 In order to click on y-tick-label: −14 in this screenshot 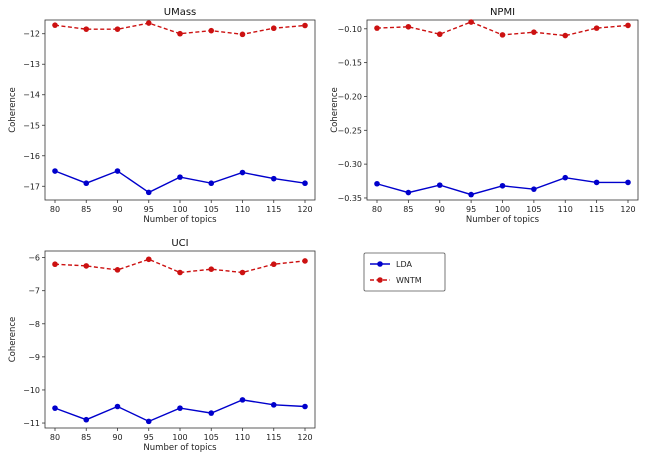, I will do `click(31, 95)`.